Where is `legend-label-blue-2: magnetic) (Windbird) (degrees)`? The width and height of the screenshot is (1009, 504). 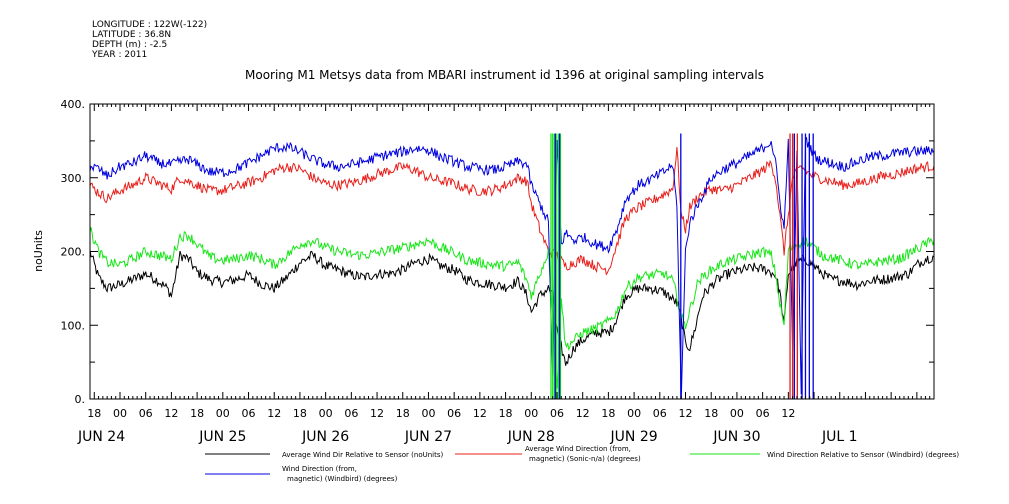
legend-label-blue-2: magnetic) (Windbird) (degrees) is located at coordinates (342, 479).